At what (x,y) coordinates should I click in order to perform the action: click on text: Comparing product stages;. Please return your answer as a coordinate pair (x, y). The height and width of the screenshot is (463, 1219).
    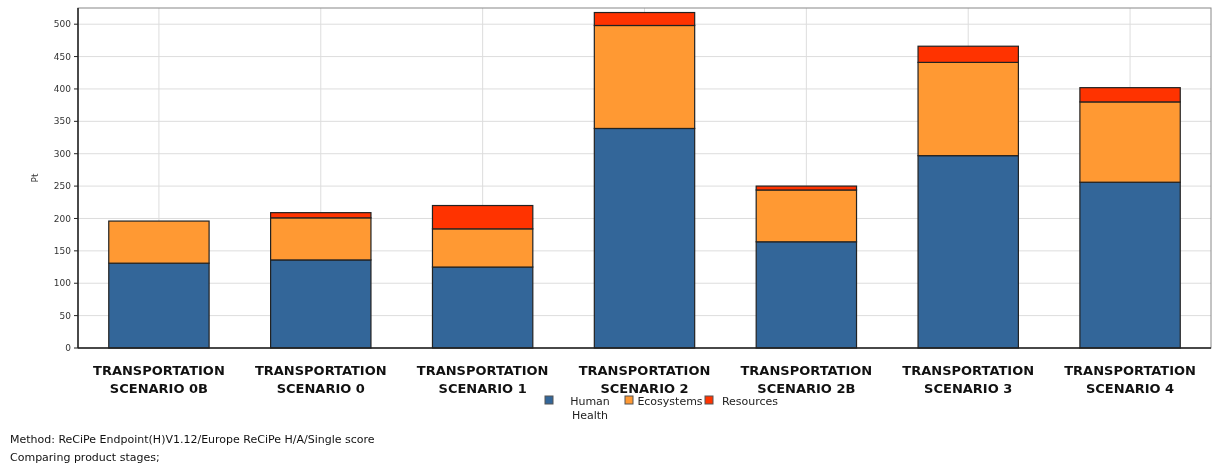
    Looking at the image, I should click on (85, 457).